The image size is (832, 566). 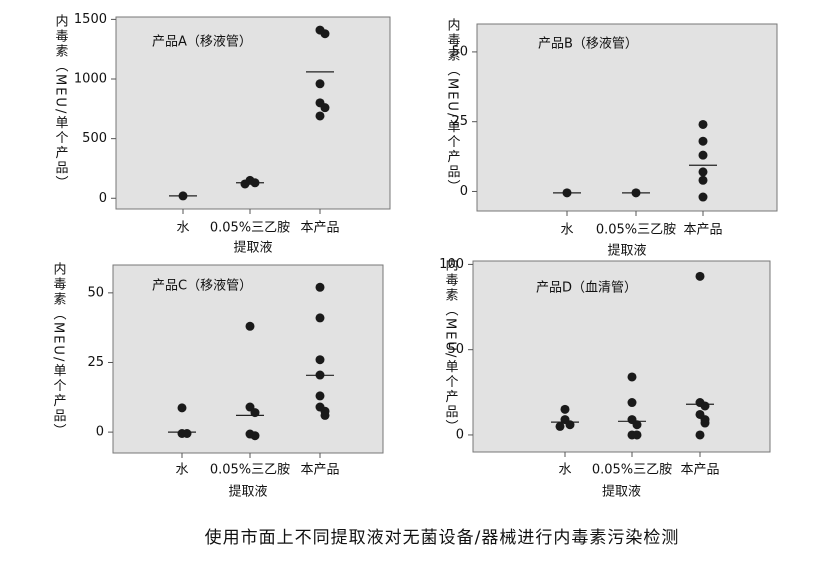 What do you see at coordinates (90, 19) in the screenshot?
I see `y-tick-label: 1500` at bounding box center [90, 19].